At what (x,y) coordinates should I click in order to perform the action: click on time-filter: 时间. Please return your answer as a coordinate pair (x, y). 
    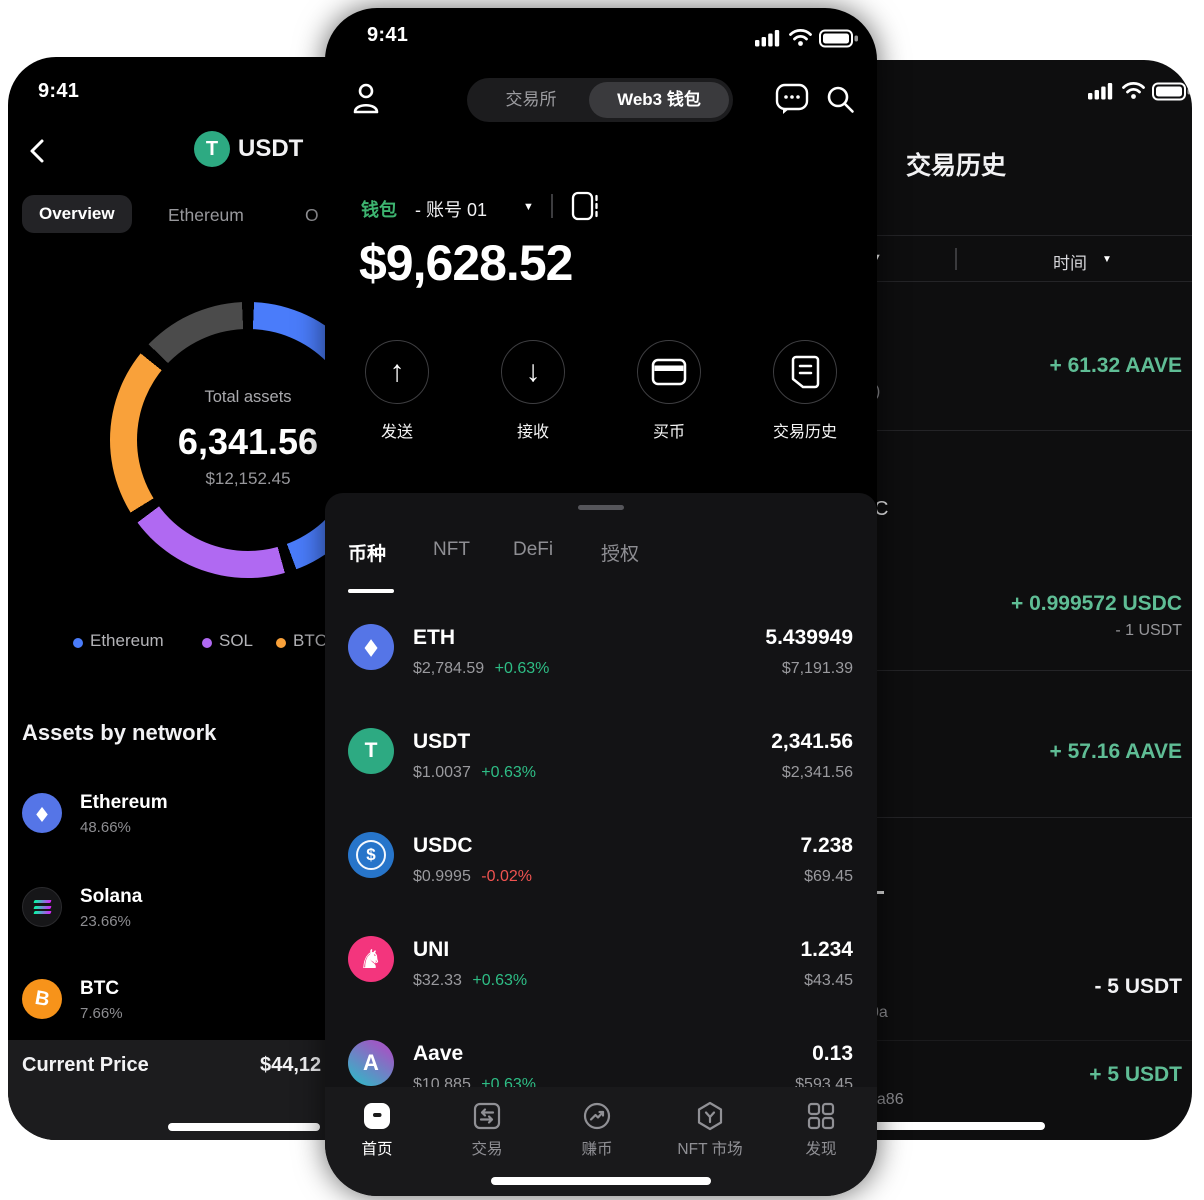
    Looking at the image, I should click on (1070, 263).